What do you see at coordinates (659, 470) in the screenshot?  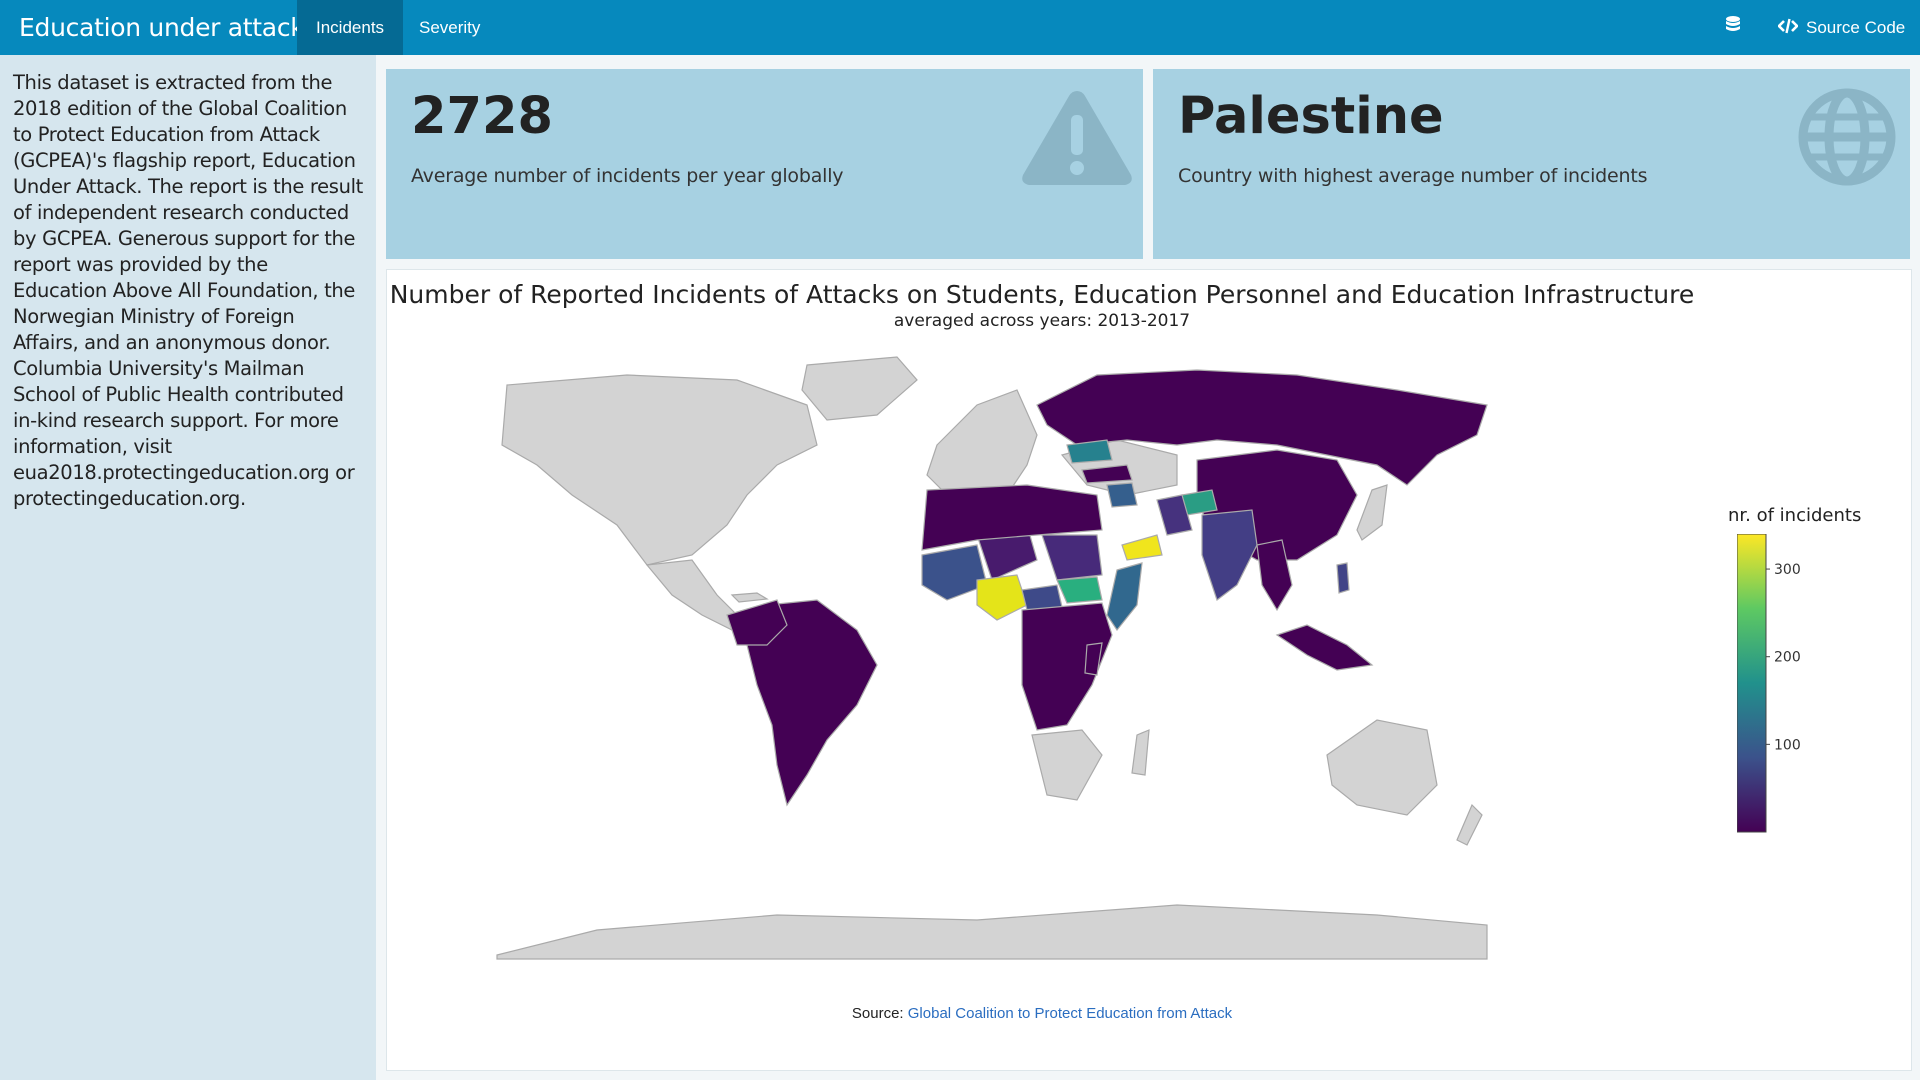 I see `region-north-america` at bounding box center [659, 470].